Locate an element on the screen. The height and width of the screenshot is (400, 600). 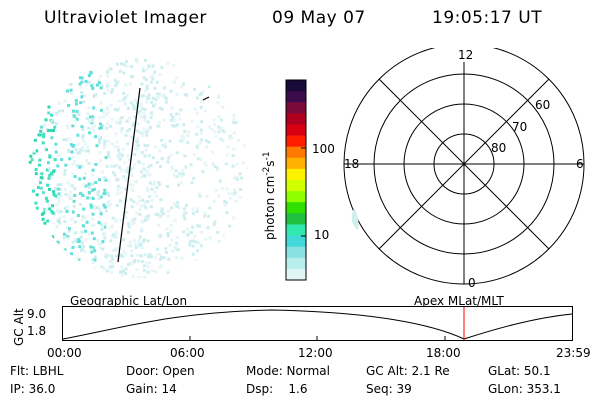
door-status: Door: Open is located at coordinates (160, 371).